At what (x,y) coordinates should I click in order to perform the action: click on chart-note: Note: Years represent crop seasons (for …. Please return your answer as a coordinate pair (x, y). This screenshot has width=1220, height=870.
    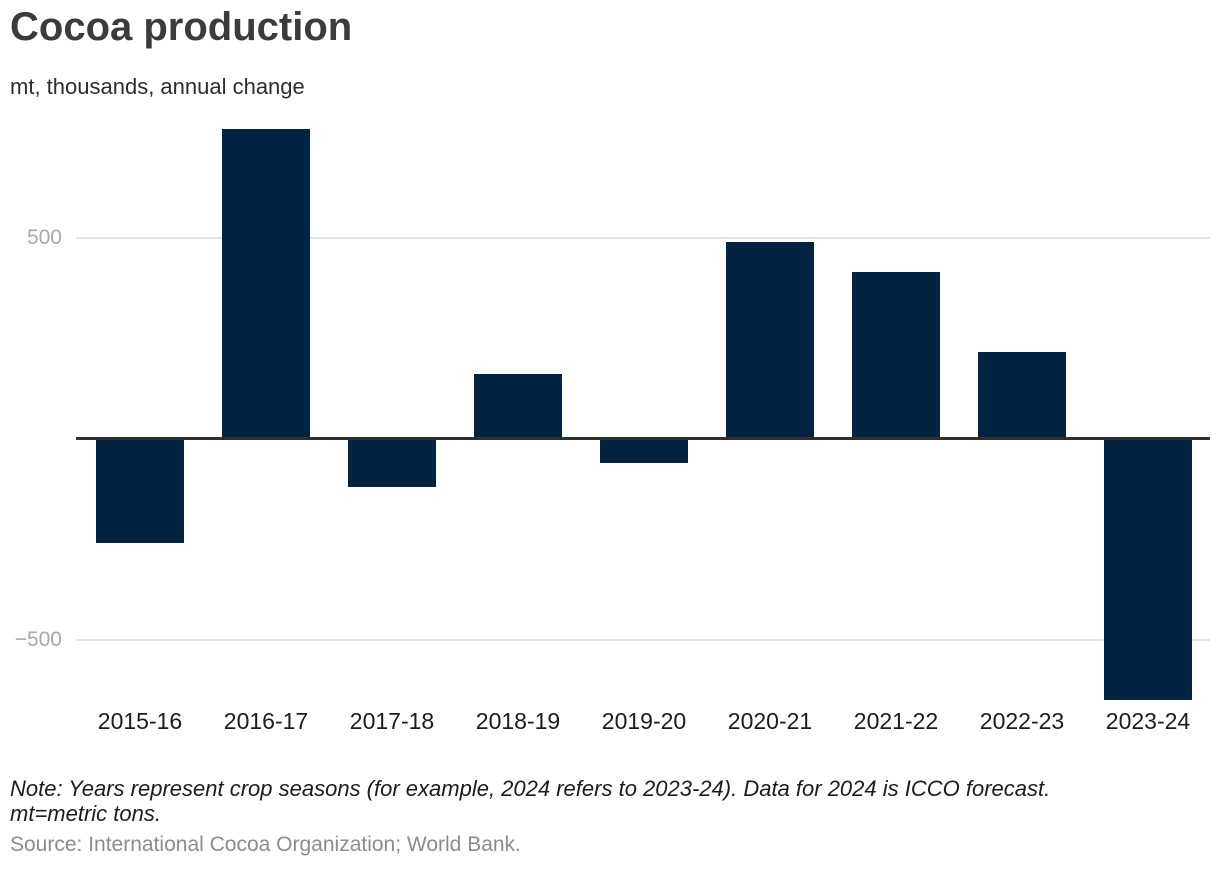
    Looking at the image, I should click on (530, 801).